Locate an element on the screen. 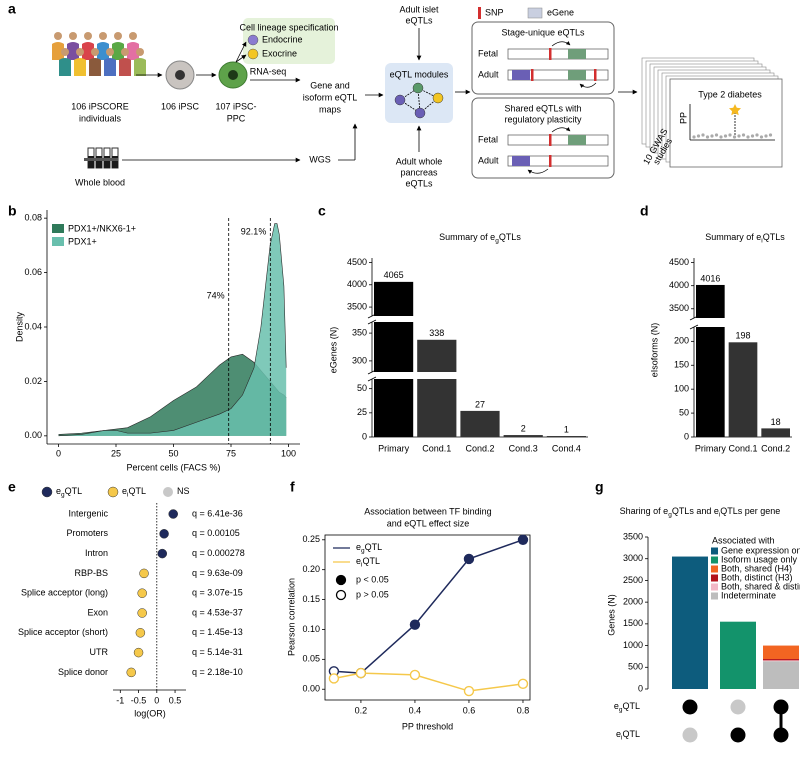  nucleus is located at coordinates (233, 75).